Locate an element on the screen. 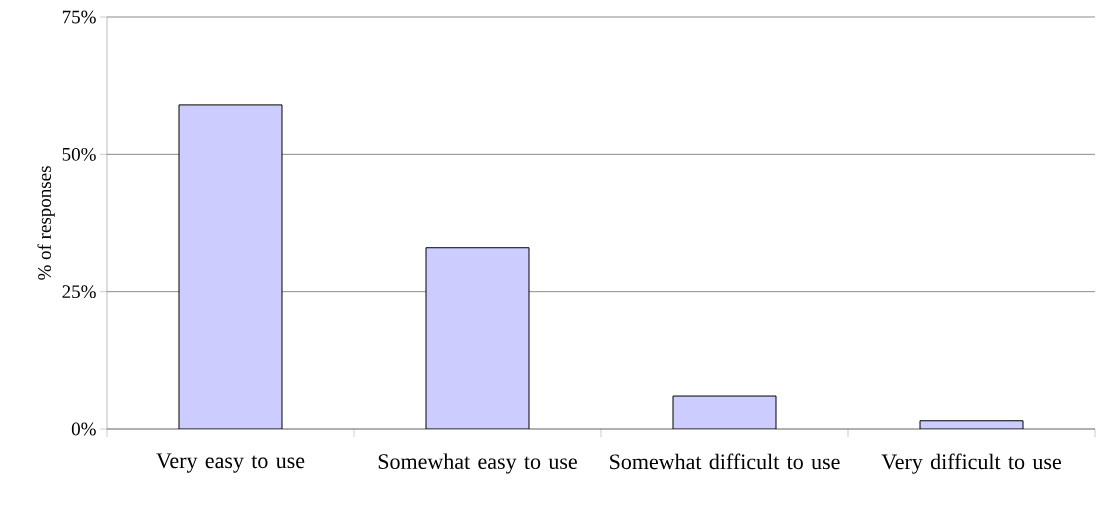 The width and height of the screenshot is (1111, 531). y-tick-label: 50% is located at coordinates (79, 154).